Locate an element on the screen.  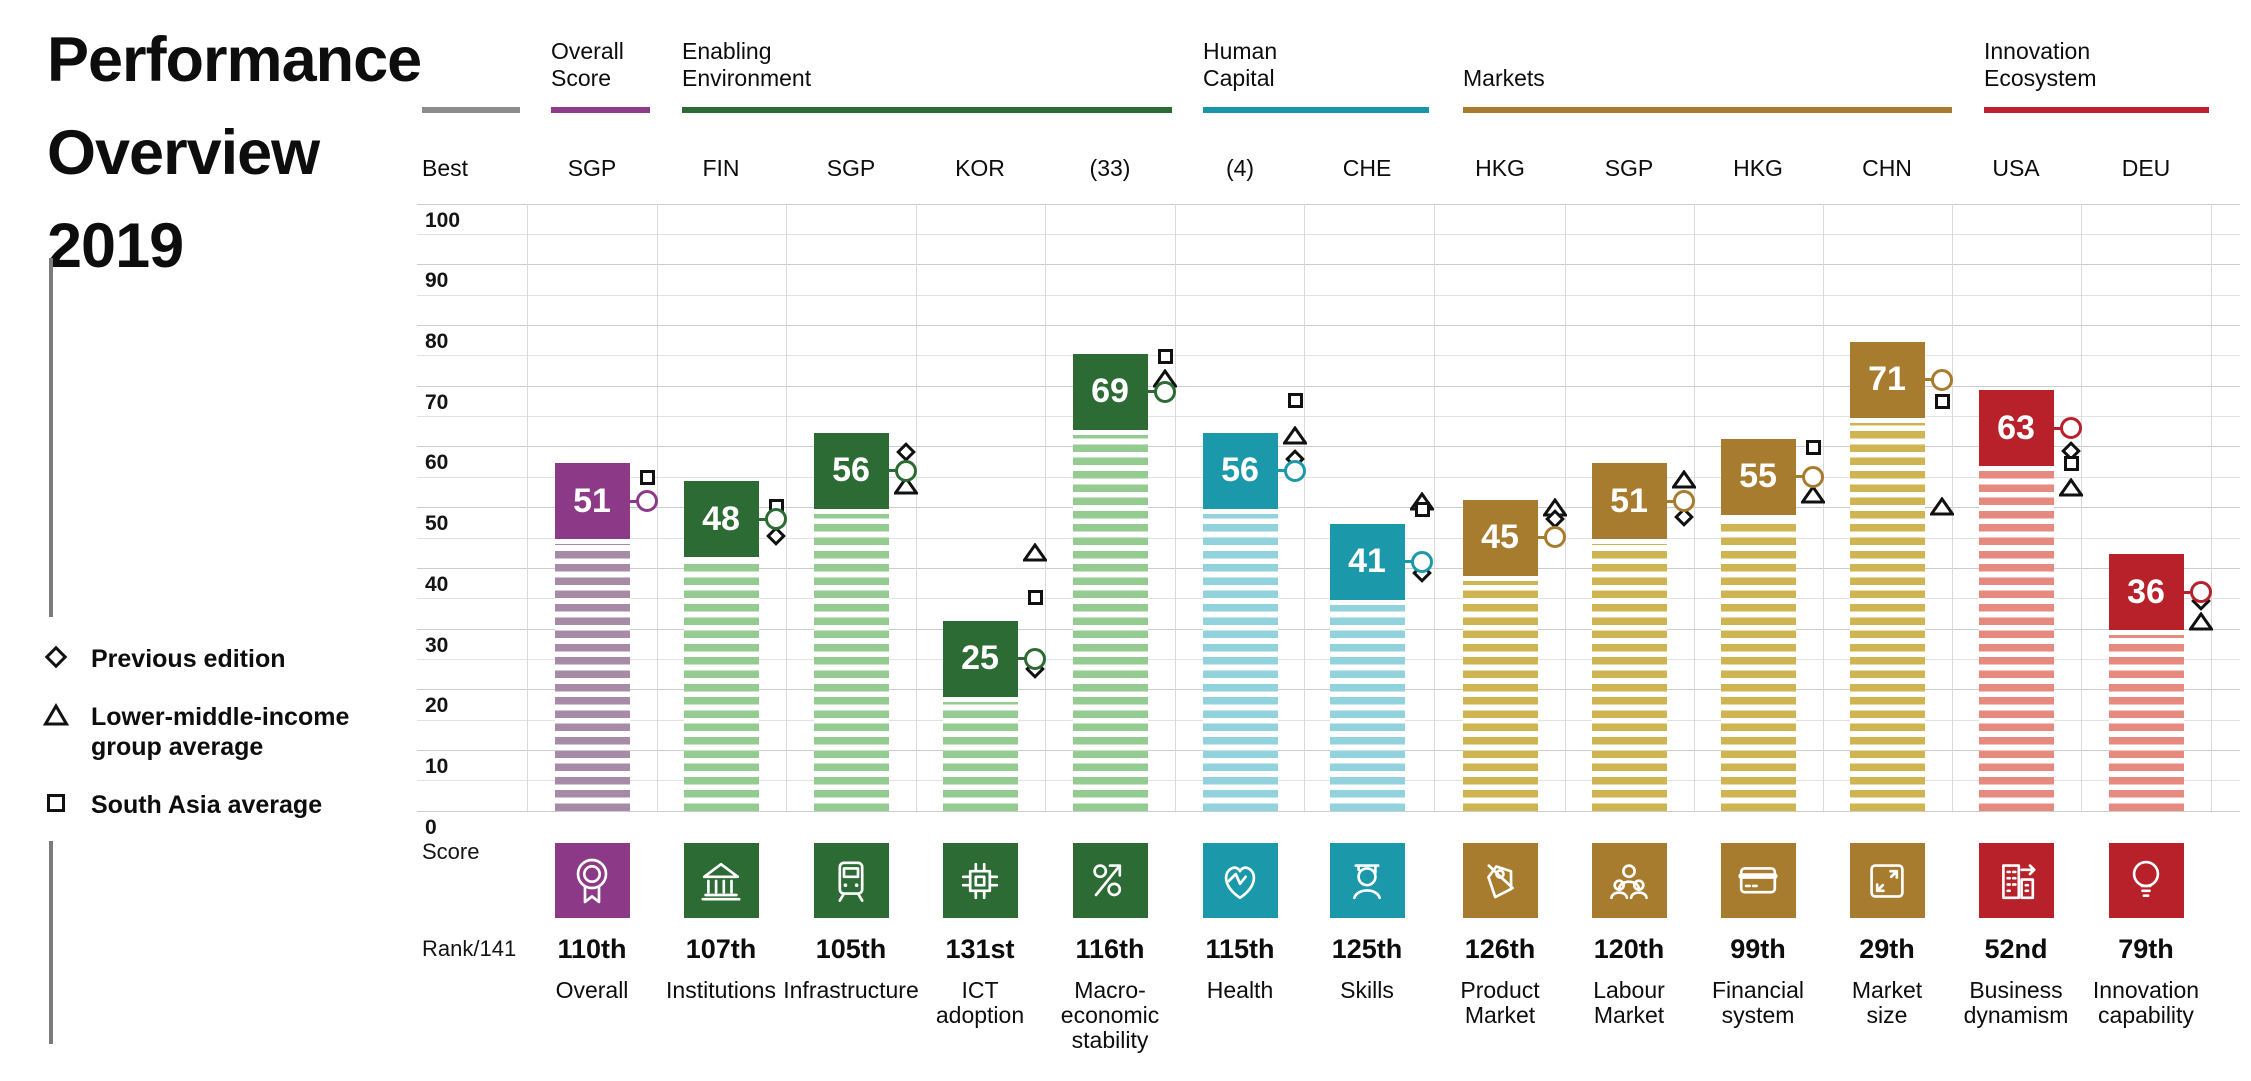
bar-value-marketsize: 71 is located at coordinates (1887, 379).